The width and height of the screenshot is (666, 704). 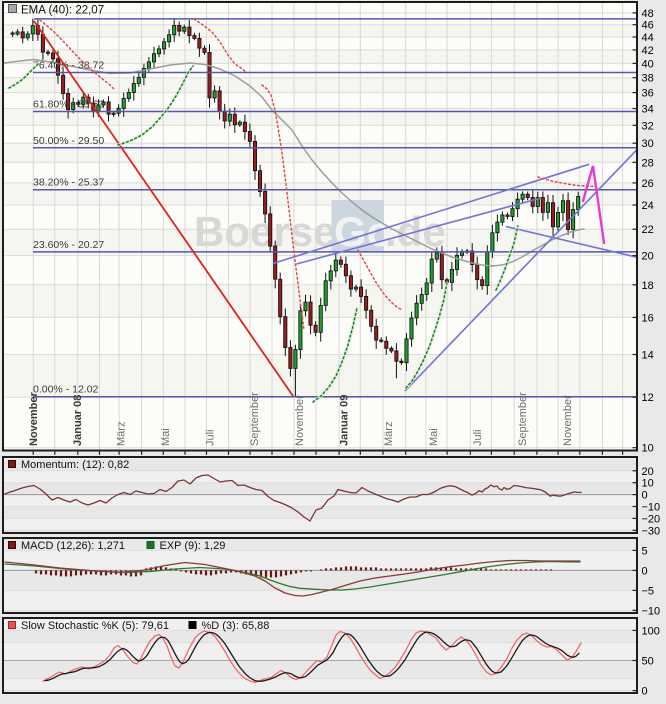 I want to click on svg-text: 42, so click(x=648, y=51).